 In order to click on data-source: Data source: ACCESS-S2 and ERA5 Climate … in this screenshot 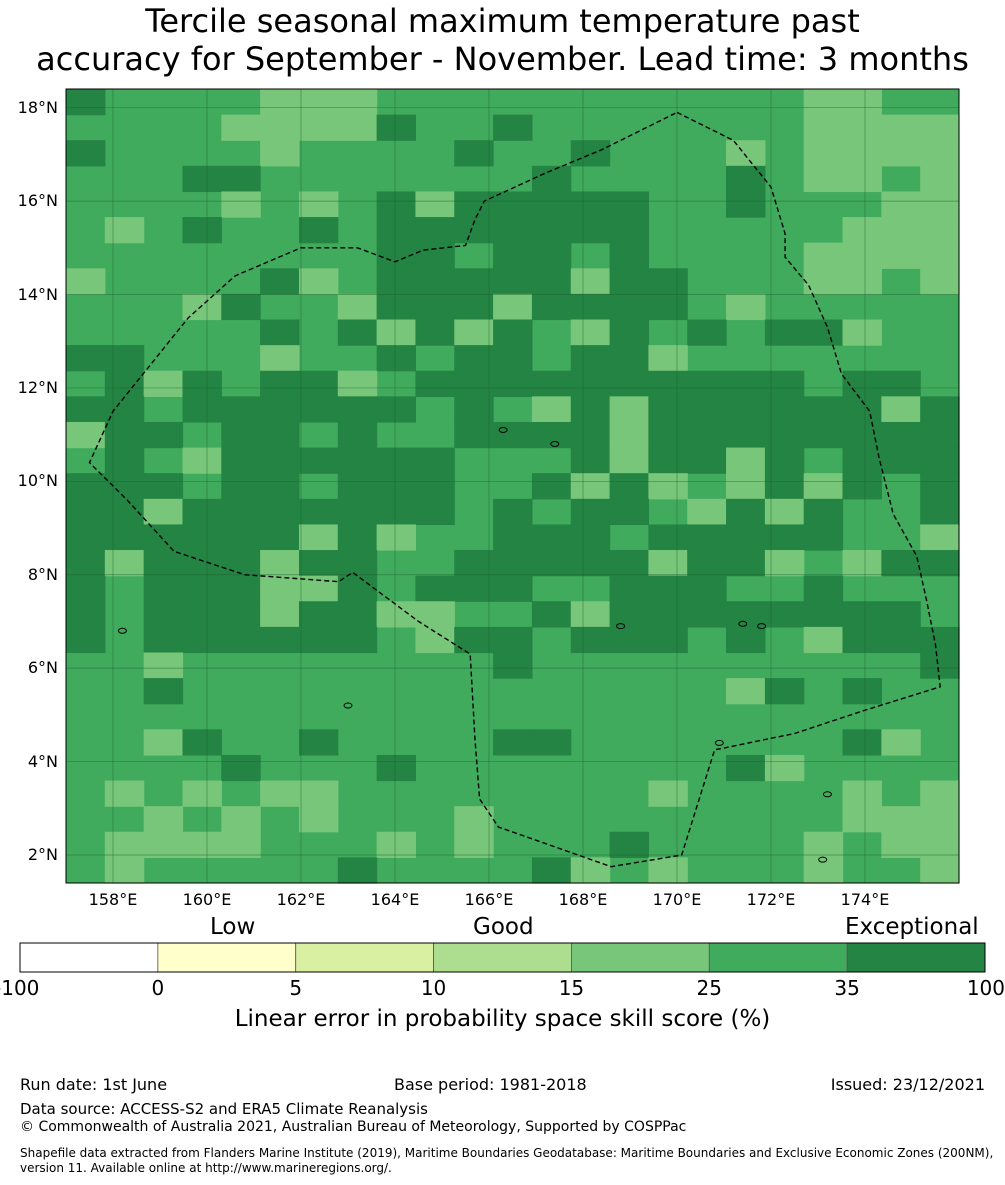, I will do `click(224, 1109)`.